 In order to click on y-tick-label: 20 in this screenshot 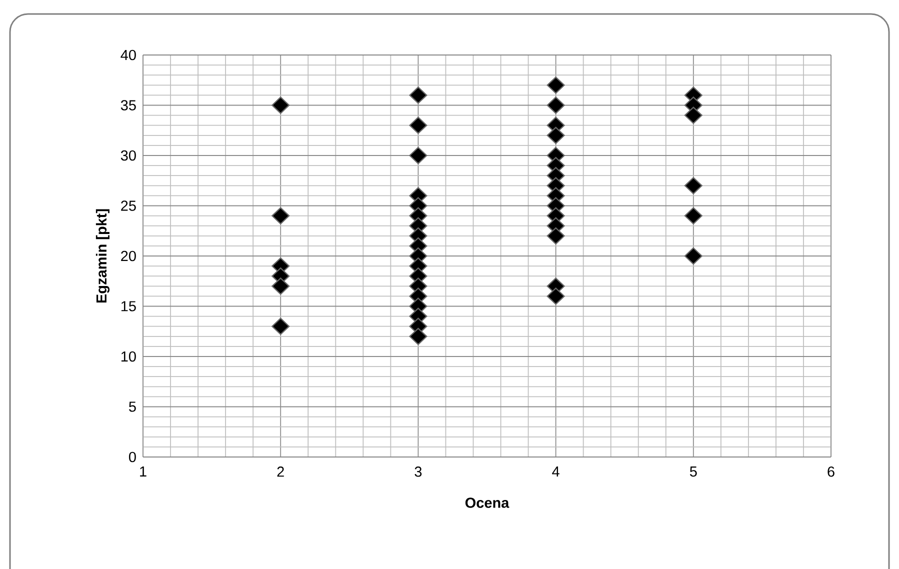, I will do `click(128, 256)`.